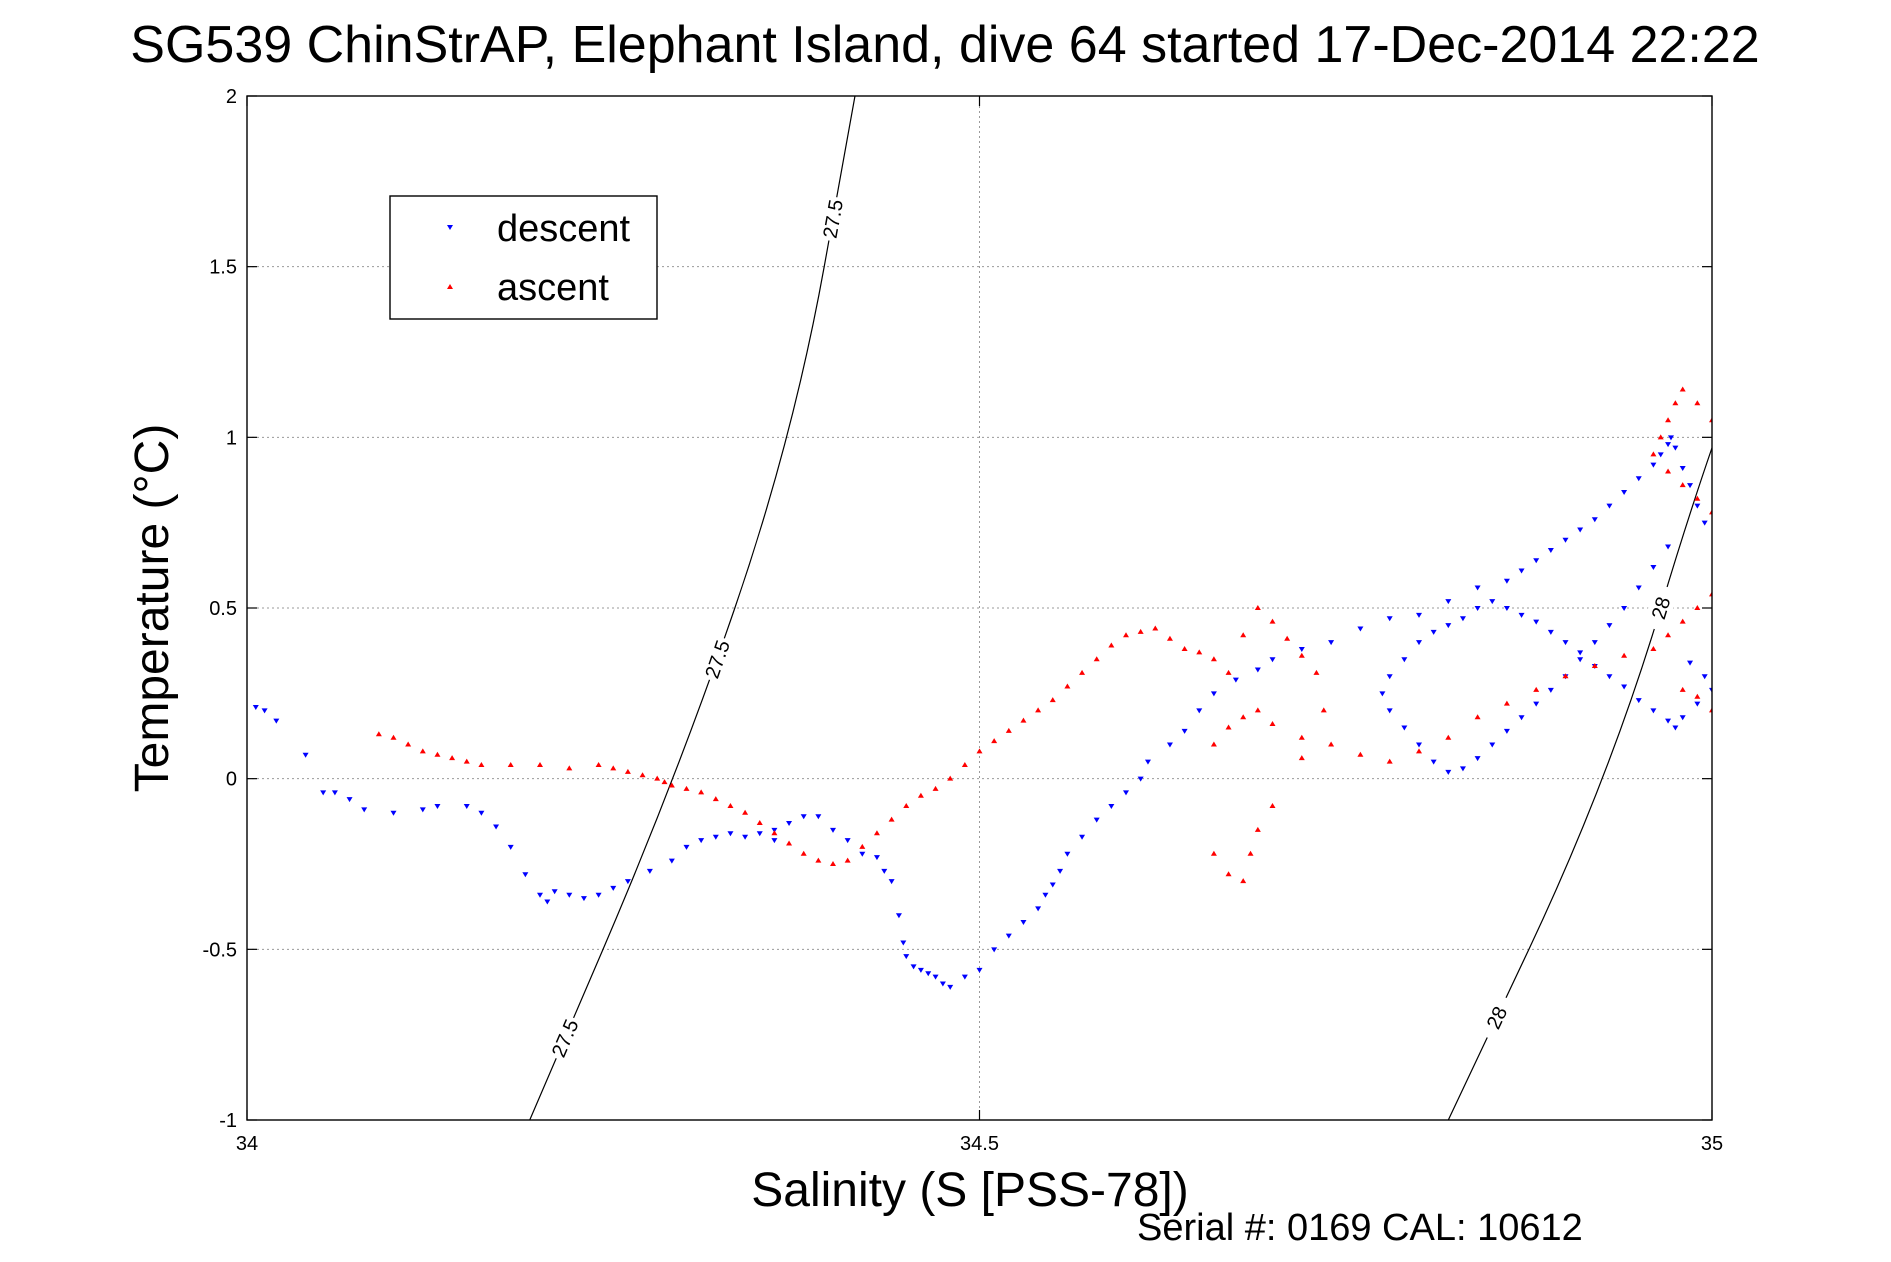  Describe the element at coordinates (228, 1121) in the screenshot. I see `y-tick-label: -1` at that location.